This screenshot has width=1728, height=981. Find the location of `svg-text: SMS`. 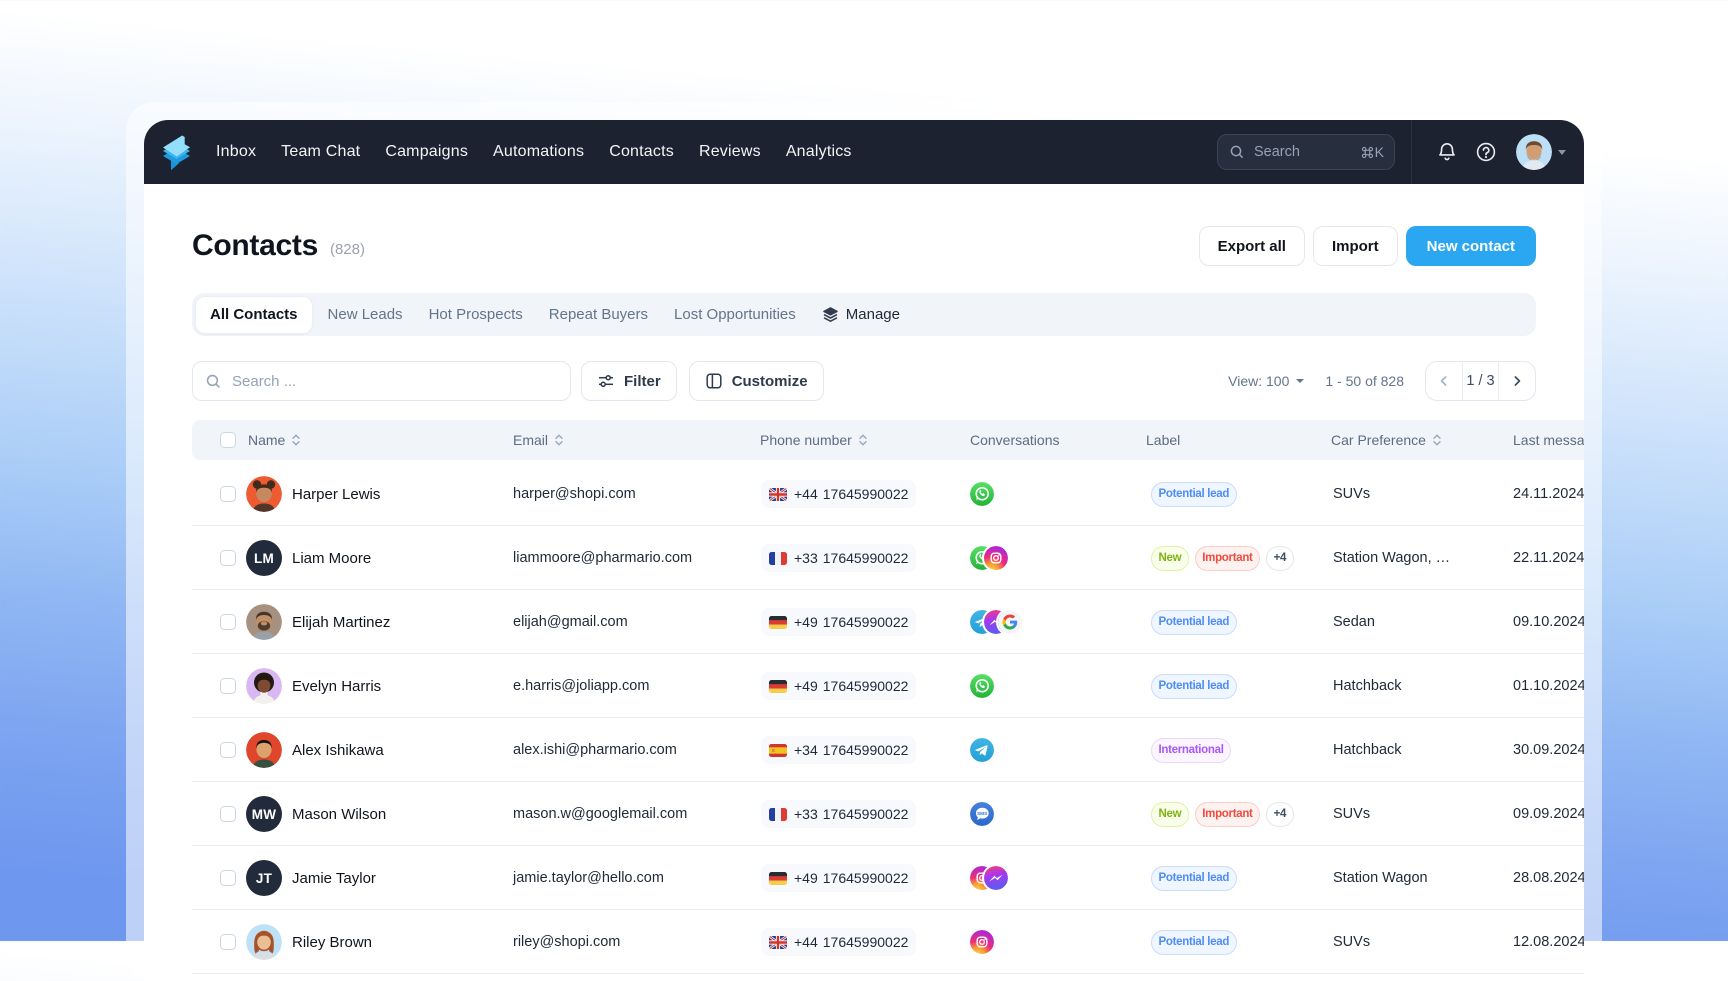

svg-text: SMS is located at coordinates (982, 814).